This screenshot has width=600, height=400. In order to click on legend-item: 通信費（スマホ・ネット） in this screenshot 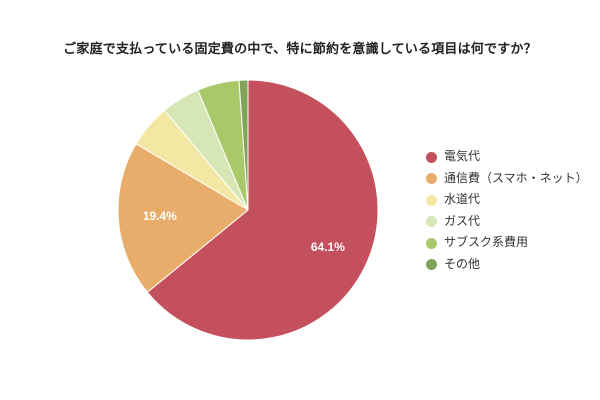, I will do `click(507, 179)`.